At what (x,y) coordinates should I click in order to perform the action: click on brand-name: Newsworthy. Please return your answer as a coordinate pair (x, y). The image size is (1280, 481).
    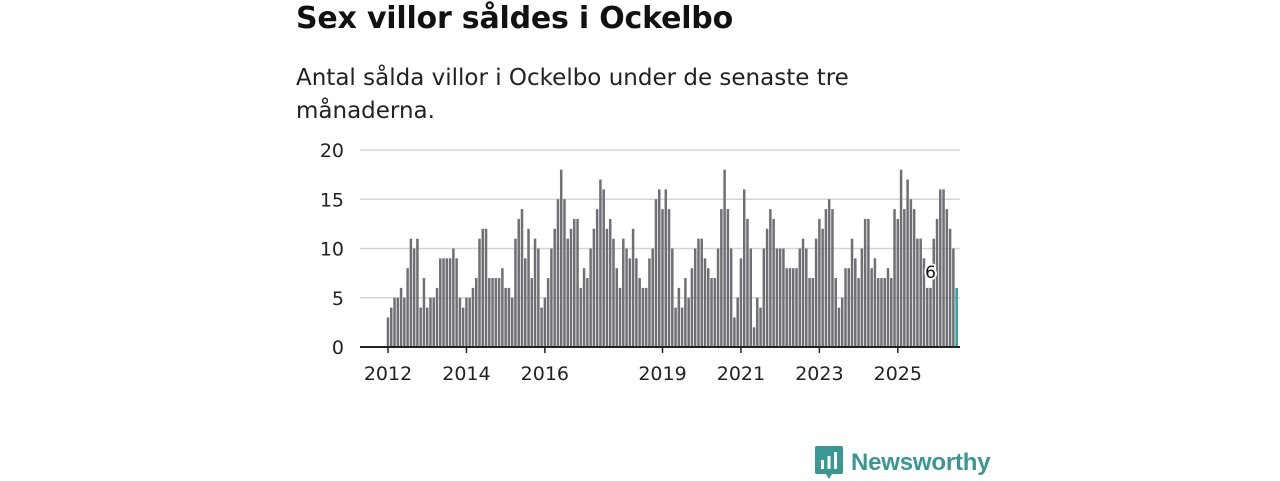
    Looking at the image, I should click on (921, 462).